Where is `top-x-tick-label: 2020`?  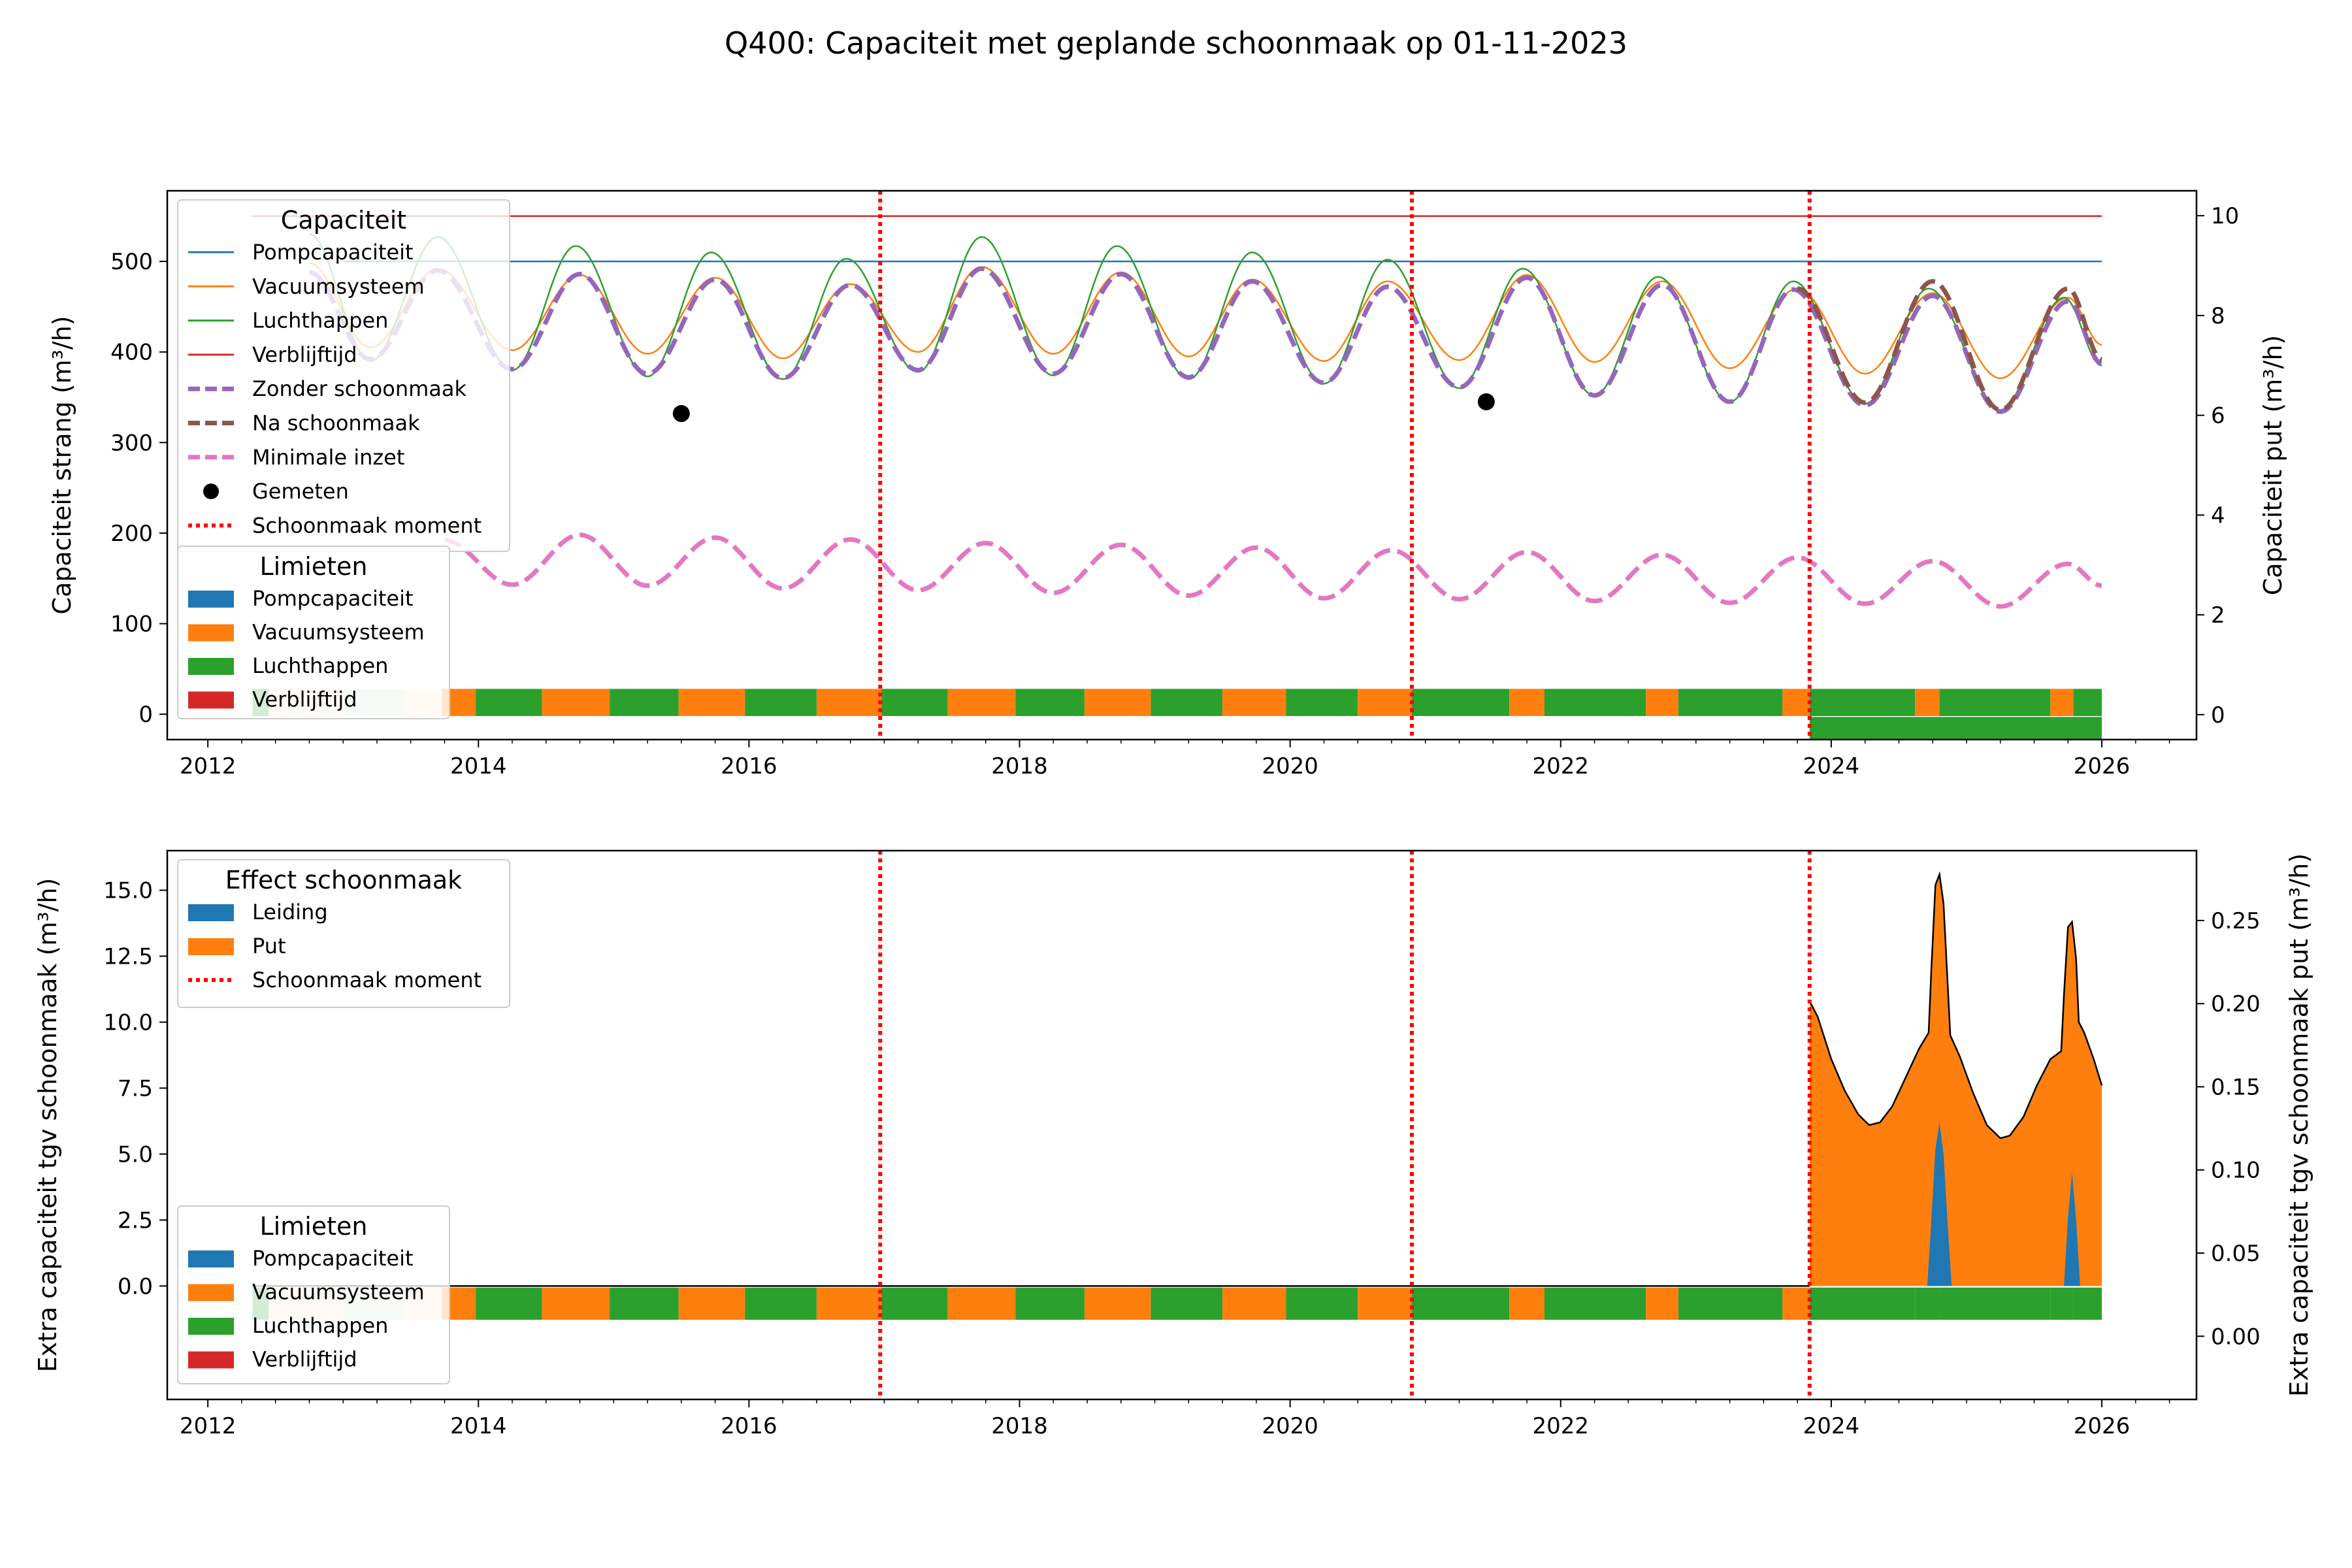
top-x-tick-label: 2020 is located at coordinates (1290, 766).